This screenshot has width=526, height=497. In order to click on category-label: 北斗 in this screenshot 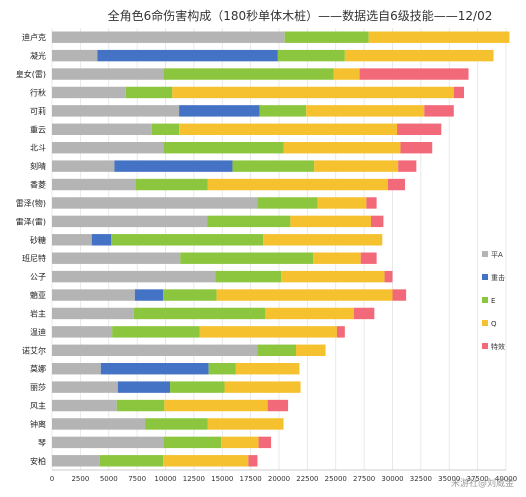, I will do `click(38, 148)`.